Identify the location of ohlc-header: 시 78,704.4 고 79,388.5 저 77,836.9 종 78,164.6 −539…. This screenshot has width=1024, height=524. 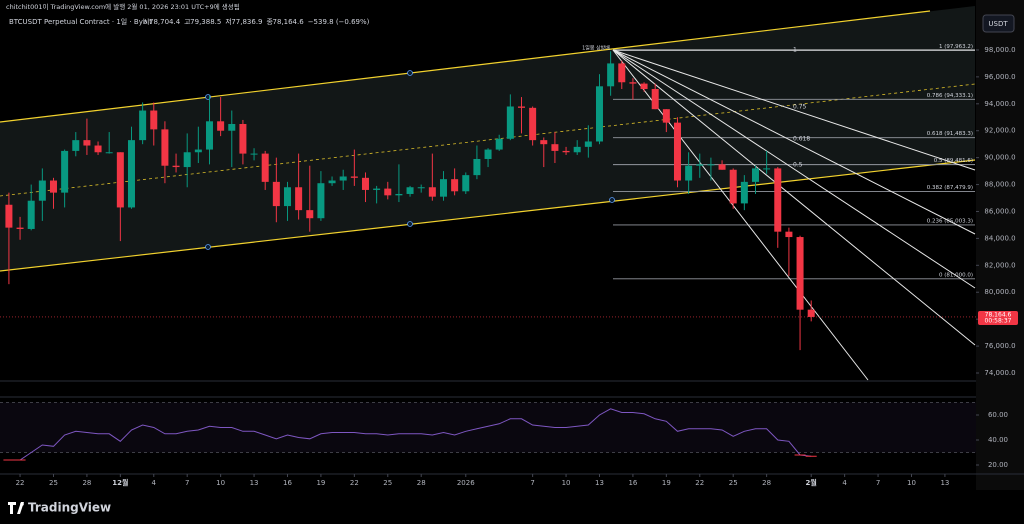
(256, 21).